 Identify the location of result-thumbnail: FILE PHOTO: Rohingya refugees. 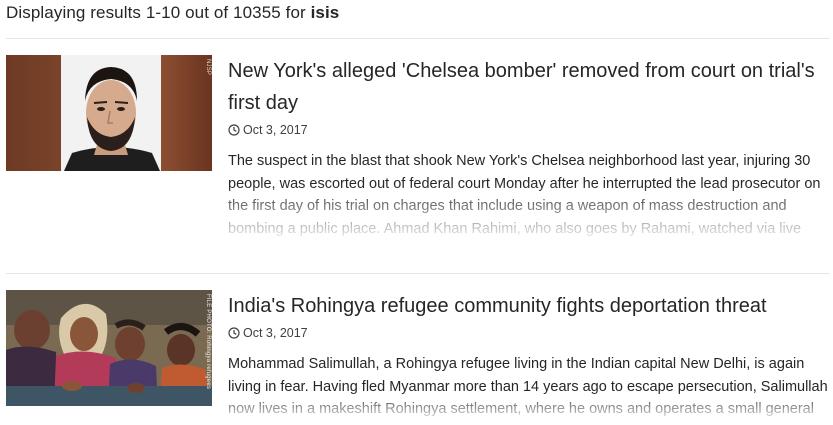
(109, 348).